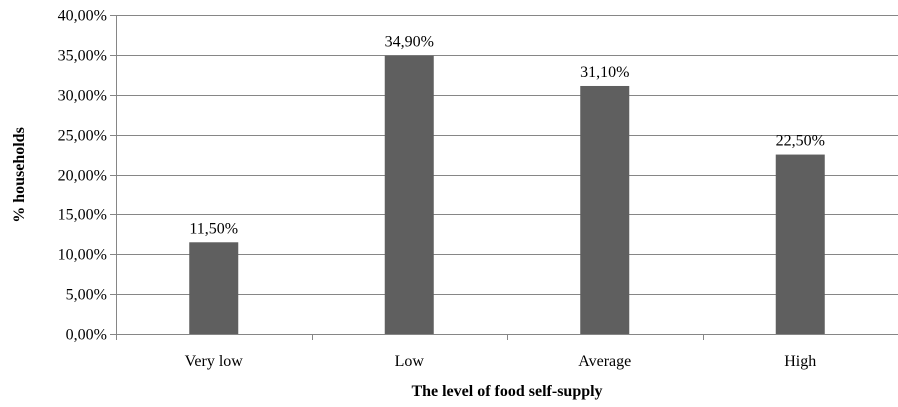  What do you see at coordinates (86, 295) in the screenshot?
I see `y-tick-label: 5,00%` at bounding box center [86, 295].